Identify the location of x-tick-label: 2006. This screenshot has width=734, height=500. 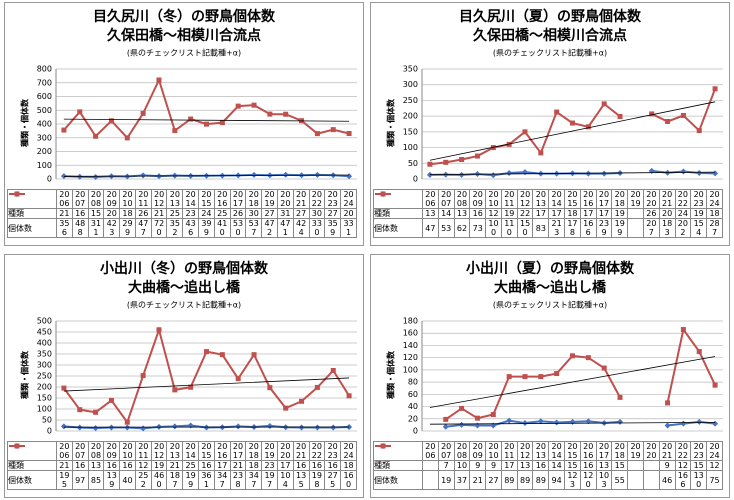
(430, 199).